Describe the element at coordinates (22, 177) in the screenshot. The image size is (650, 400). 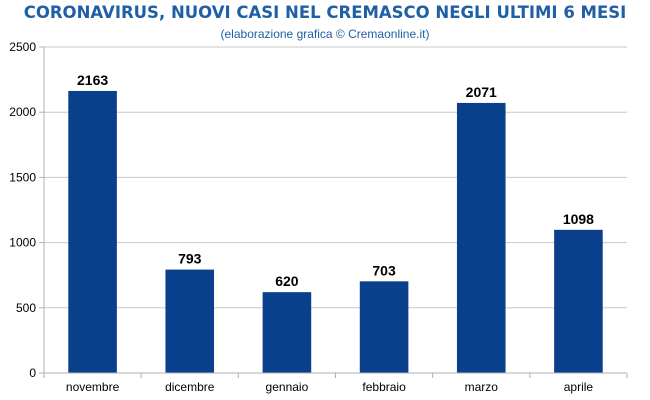
I see `y-tick-label: 1500` at that location.